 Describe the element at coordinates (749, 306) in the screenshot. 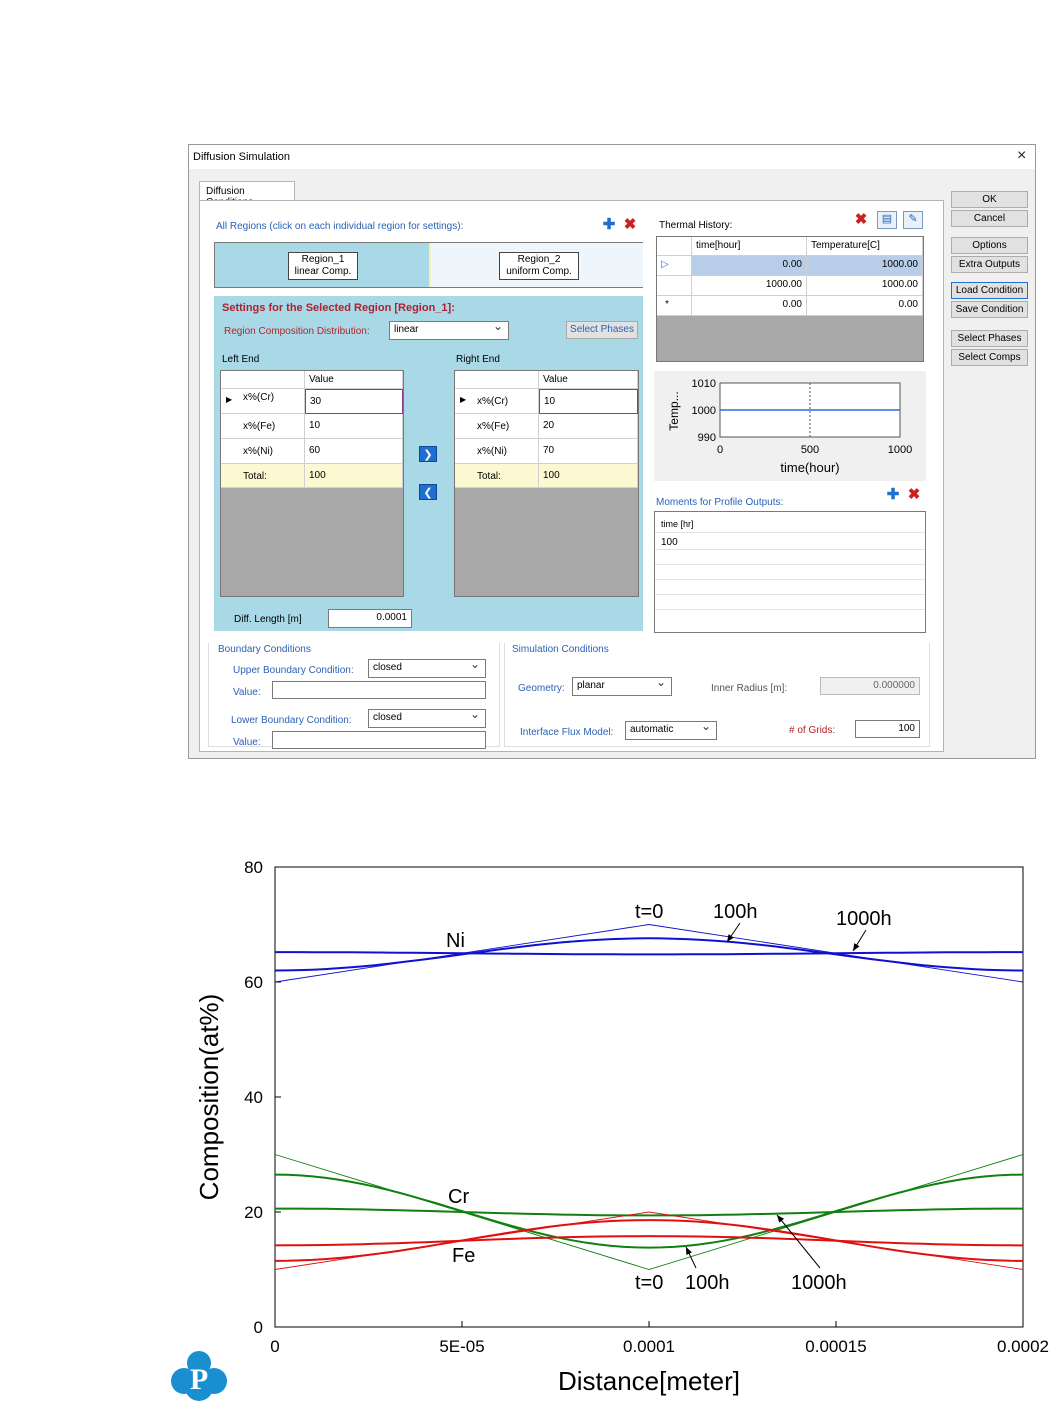

I see `thermal-row-new-time: 0.00` at that location.